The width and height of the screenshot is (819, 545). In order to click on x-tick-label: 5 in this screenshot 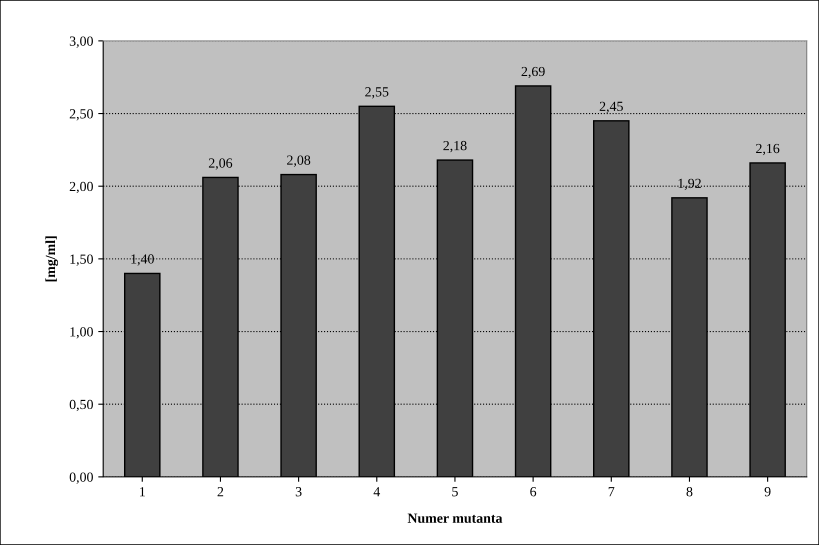, I will do `click(455, 491)`.